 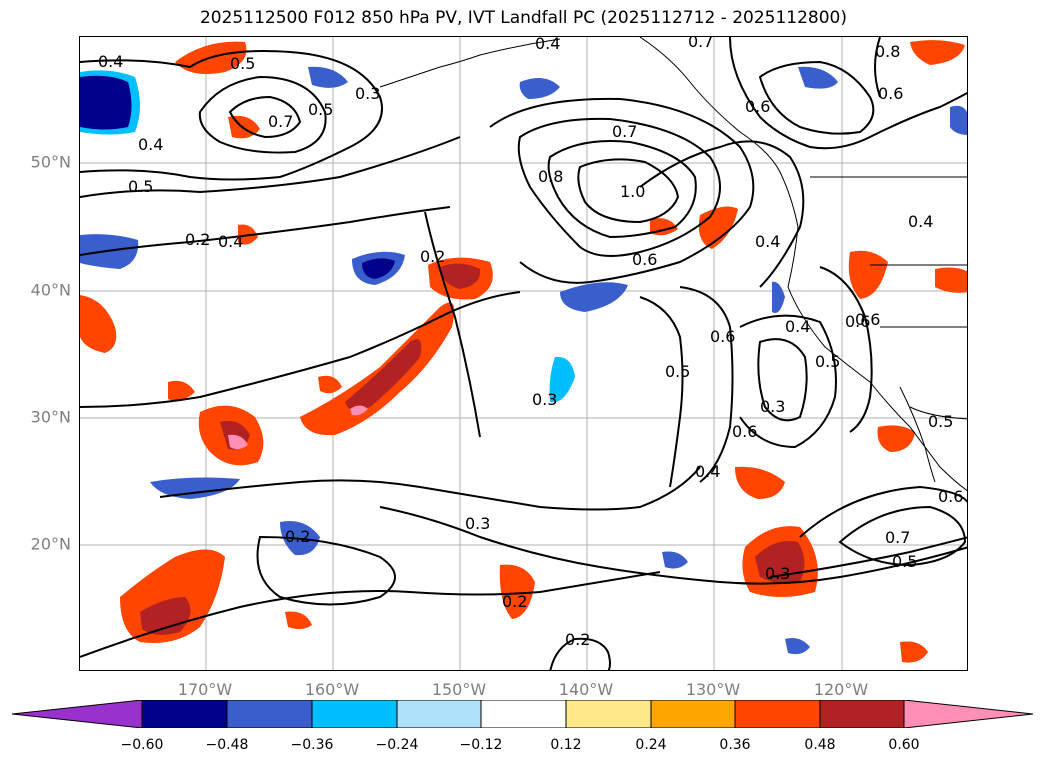 I want to click on contour-label-10: 0.8, so click(x=550, y=176).